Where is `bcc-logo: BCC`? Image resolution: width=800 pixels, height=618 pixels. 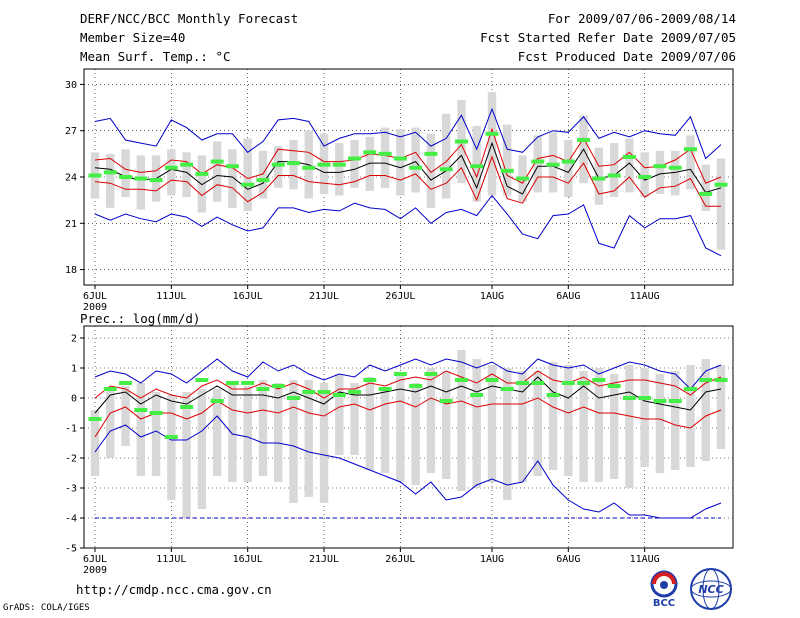 bcc-logo: BCC is located at coordinates (664, 589).